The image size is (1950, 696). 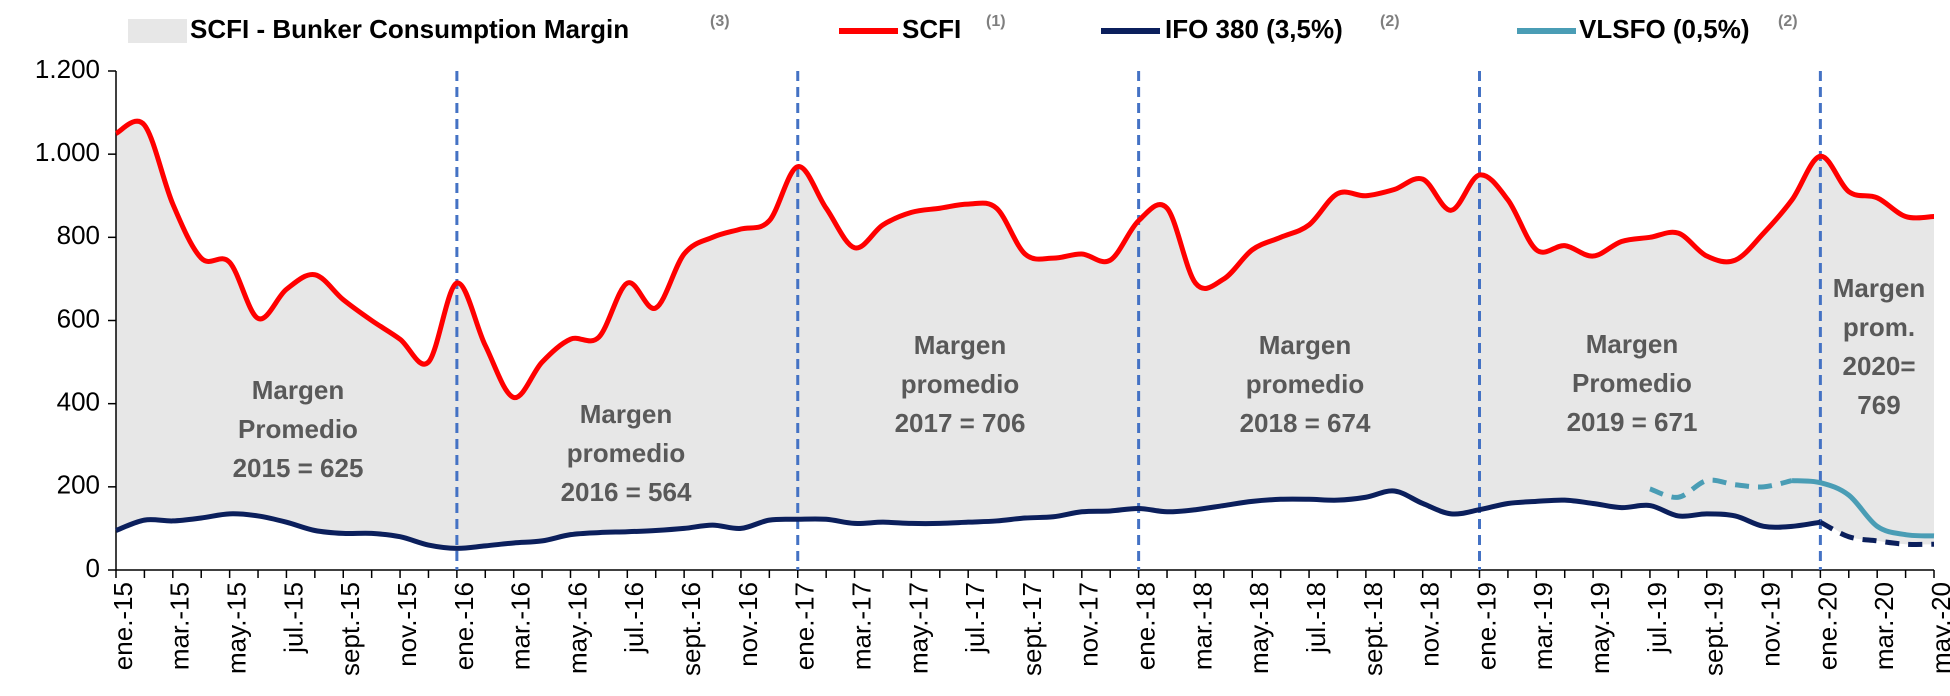 I want to click on annotation: 2020=, so click(x=1878, y=366).